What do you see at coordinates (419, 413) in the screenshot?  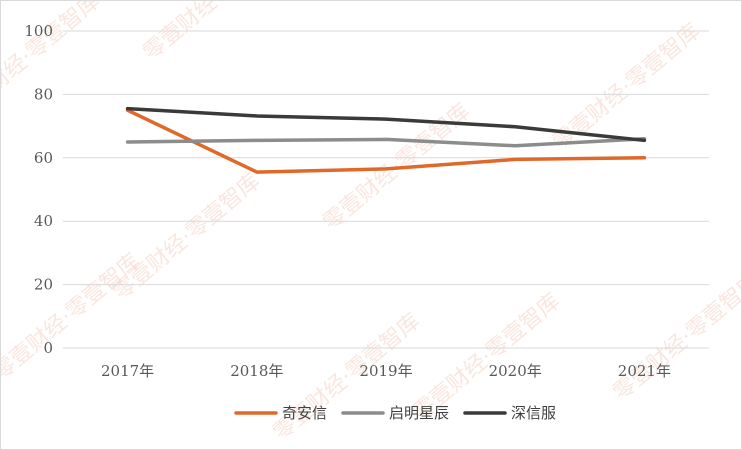 I see `legend-label: 启明星辰` at bounding box center [419, 413].